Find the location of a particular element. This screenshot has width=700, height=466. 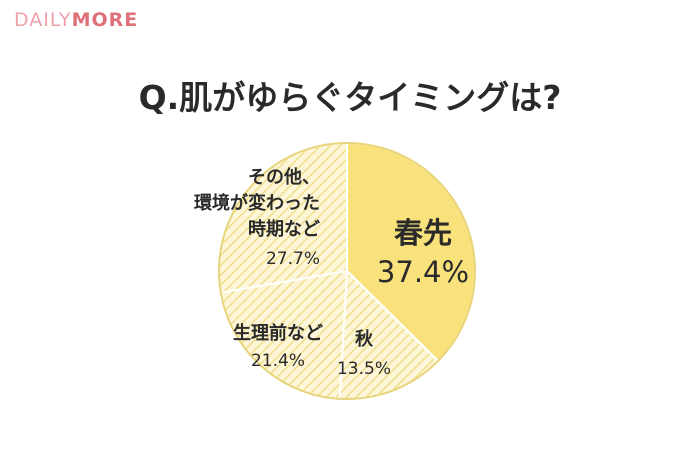

chart-title: Q.肌がゆらぐタイミングは? is located at coordinates (350, 97).